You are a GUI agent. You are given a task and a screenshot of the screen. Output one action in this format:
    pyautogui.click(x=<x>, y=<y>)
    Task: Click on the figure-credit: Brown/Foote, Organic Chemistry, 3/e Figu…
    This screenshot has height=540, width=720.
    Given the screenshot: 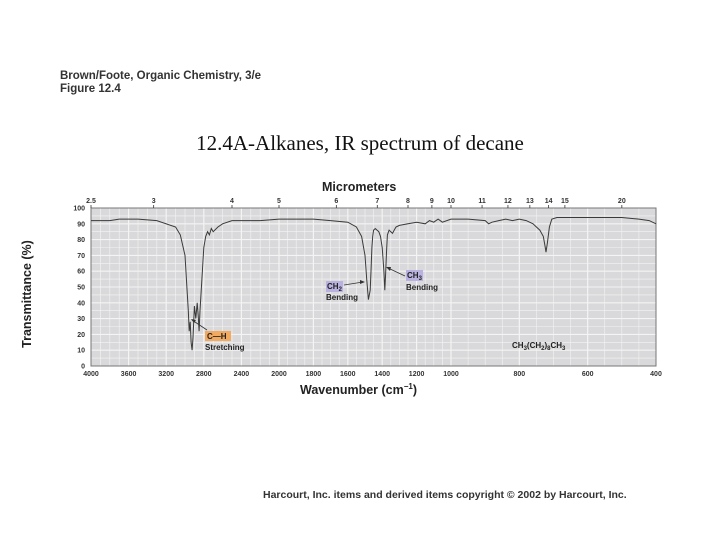 What is the action you would take?
    pyautogui.click(x=160, y=83)
    